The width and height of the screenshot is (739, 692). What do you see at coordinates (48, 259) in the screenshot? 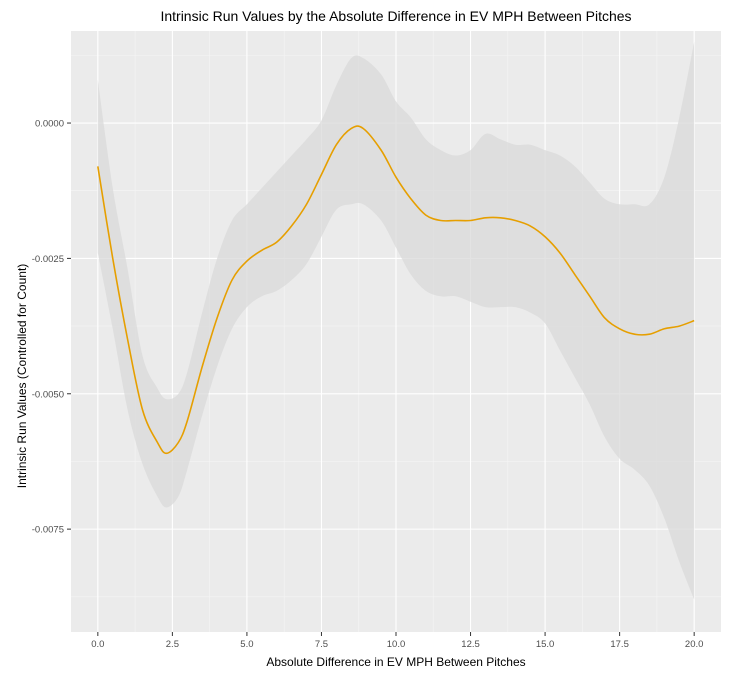
I see `y-tick-label: -0.0025` at bounding box center [48, 259].